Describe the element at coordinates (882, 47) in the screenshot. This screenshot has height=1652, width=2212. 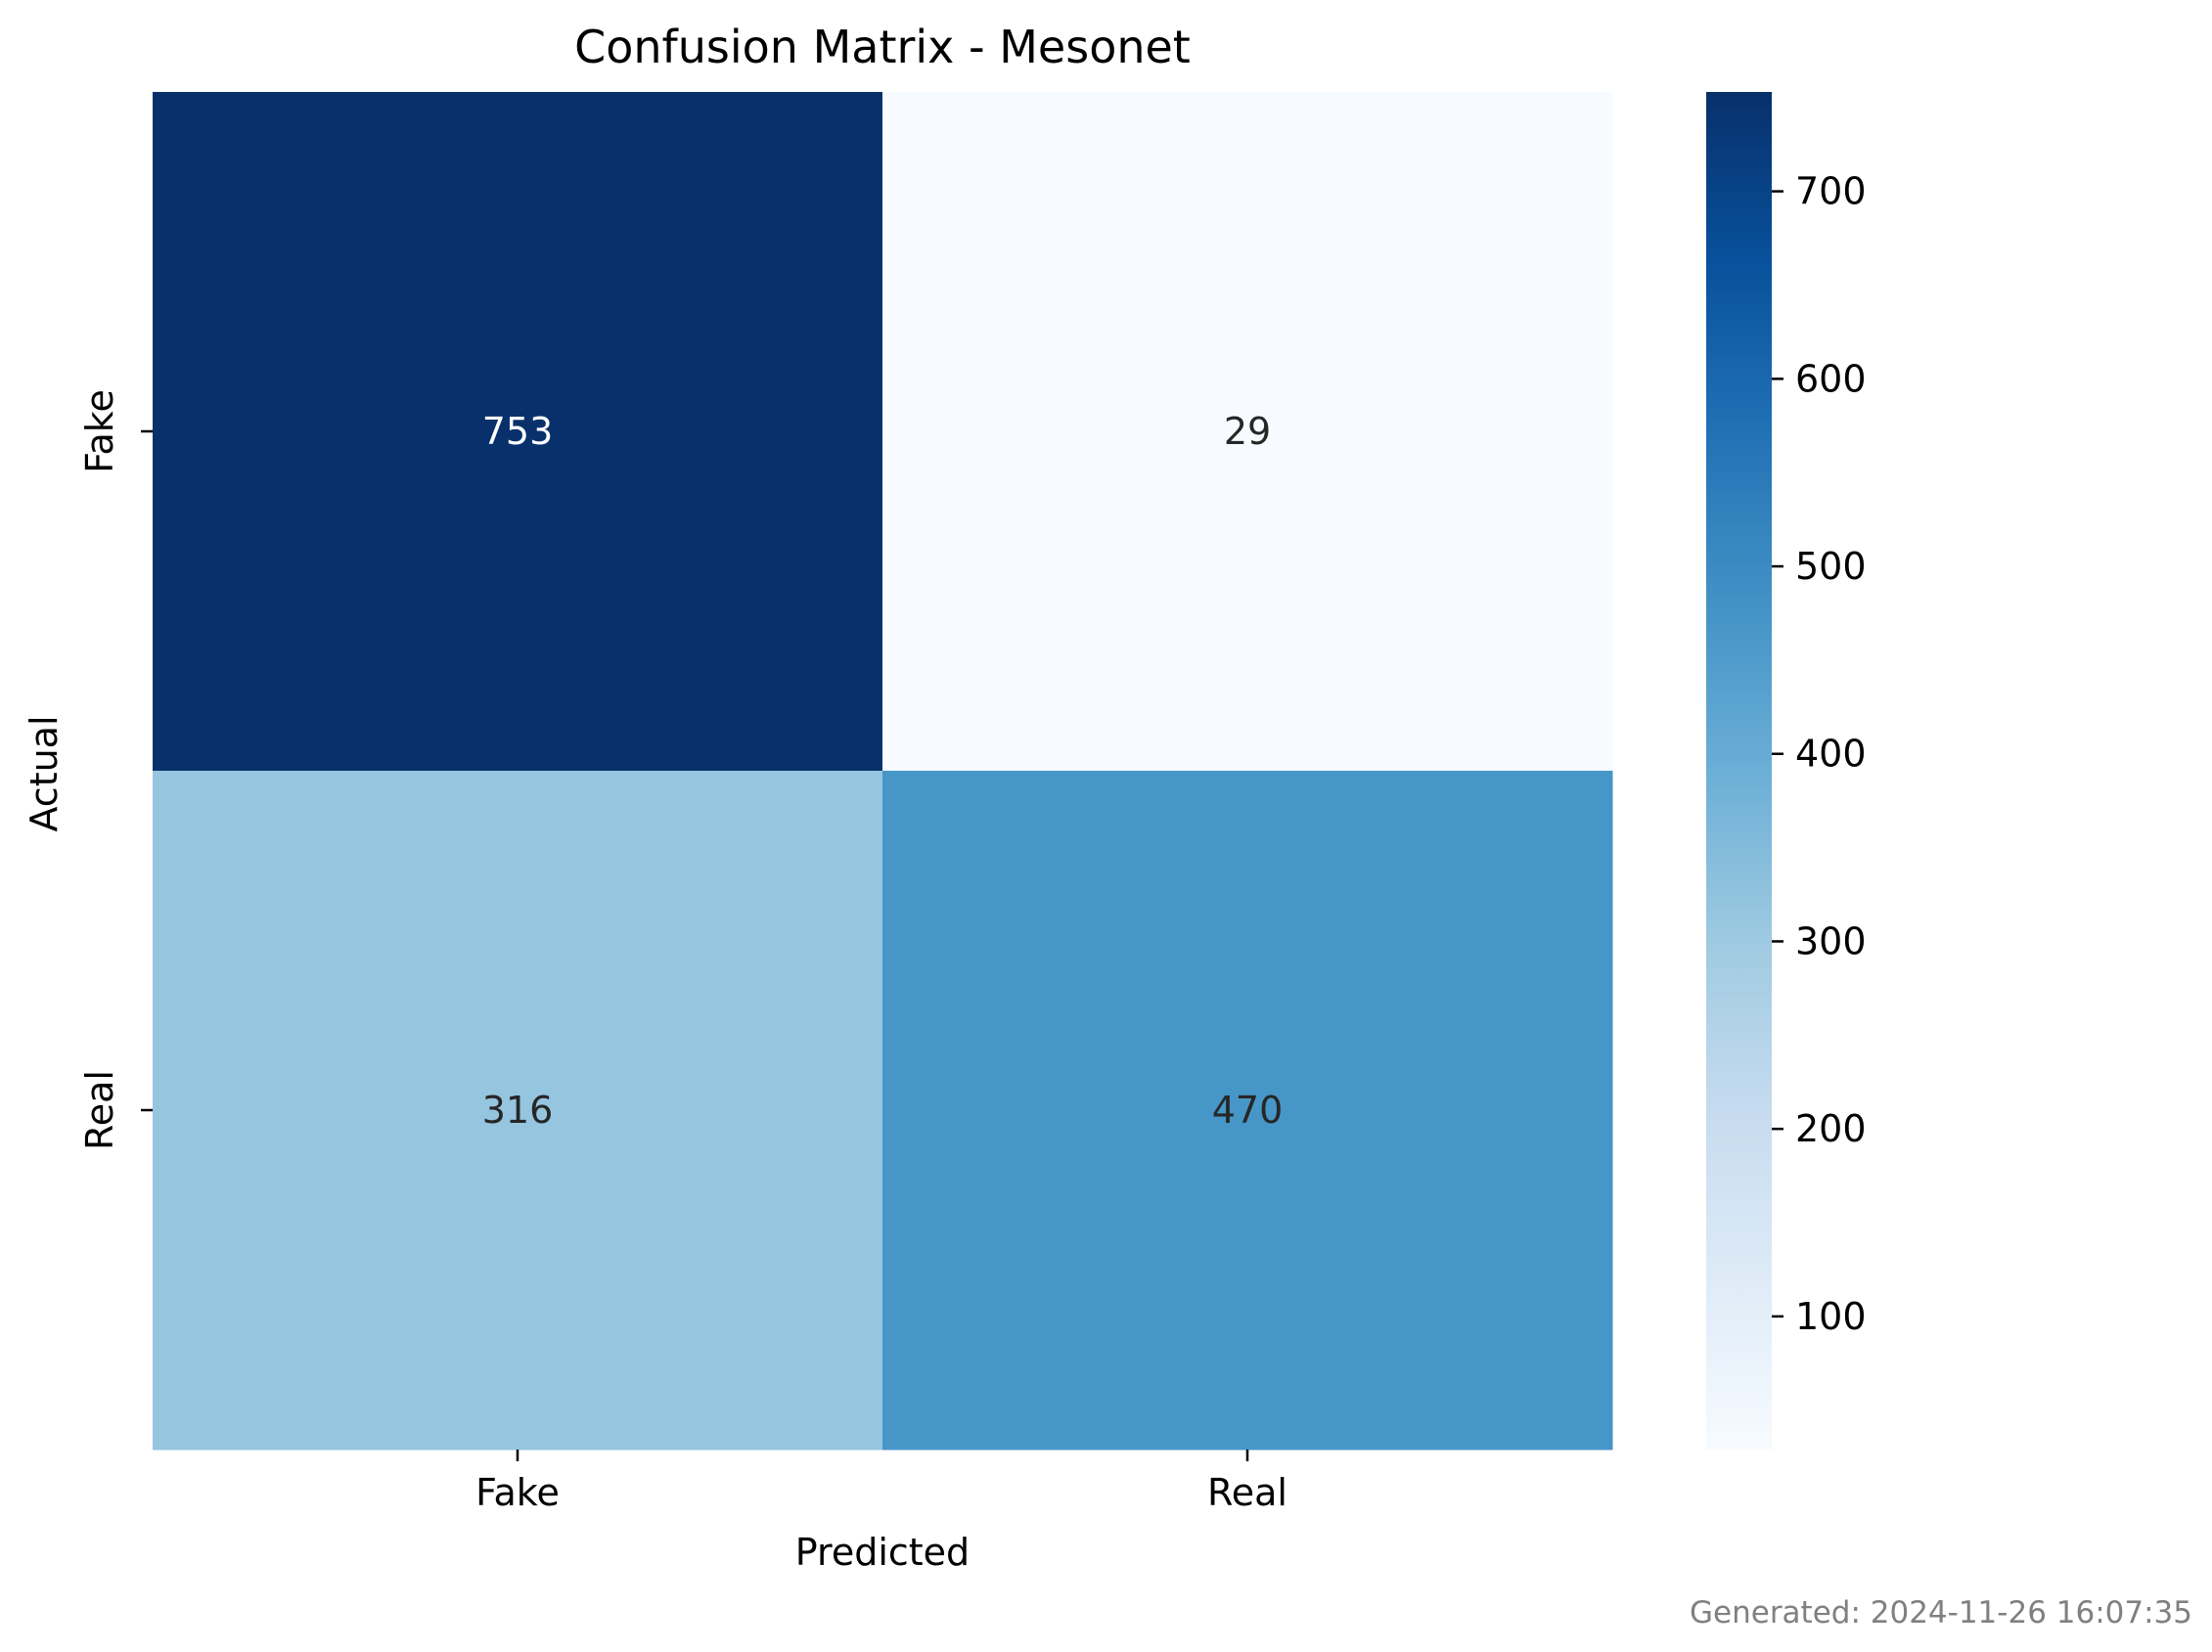
I see `chart-title: Confusion Matrix - Mesonet` at that location.